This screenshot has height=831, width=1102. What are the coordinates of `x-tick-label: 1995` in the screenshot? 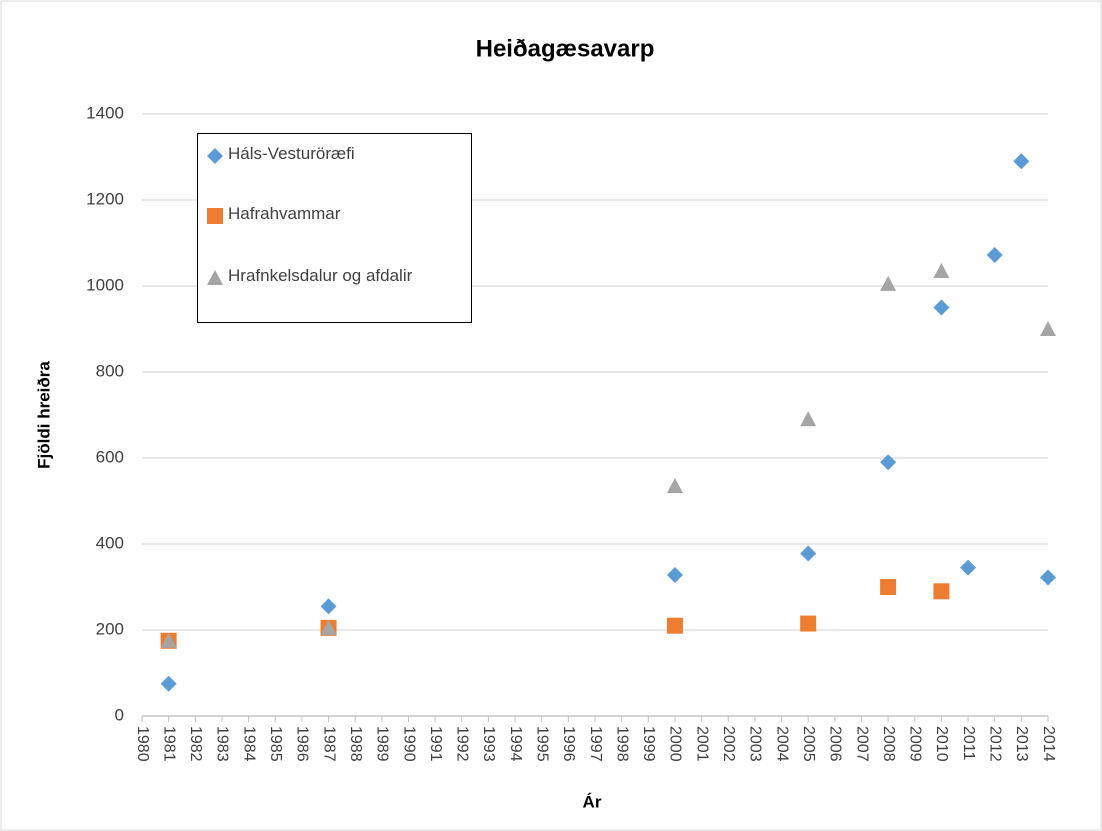 It's located at (541, 744).